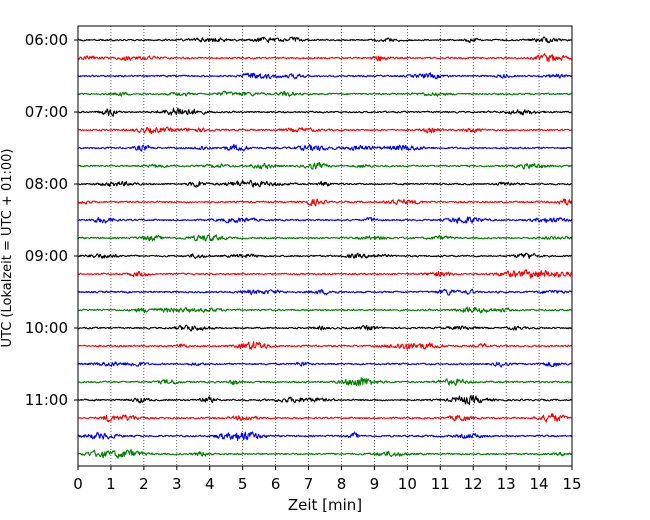 This screenshot has height=520, width=650. What do you see at coordinates (46, 184) in the screenshot?
I see `y-tick-label: 08:00` at bounding box center [46, 184].